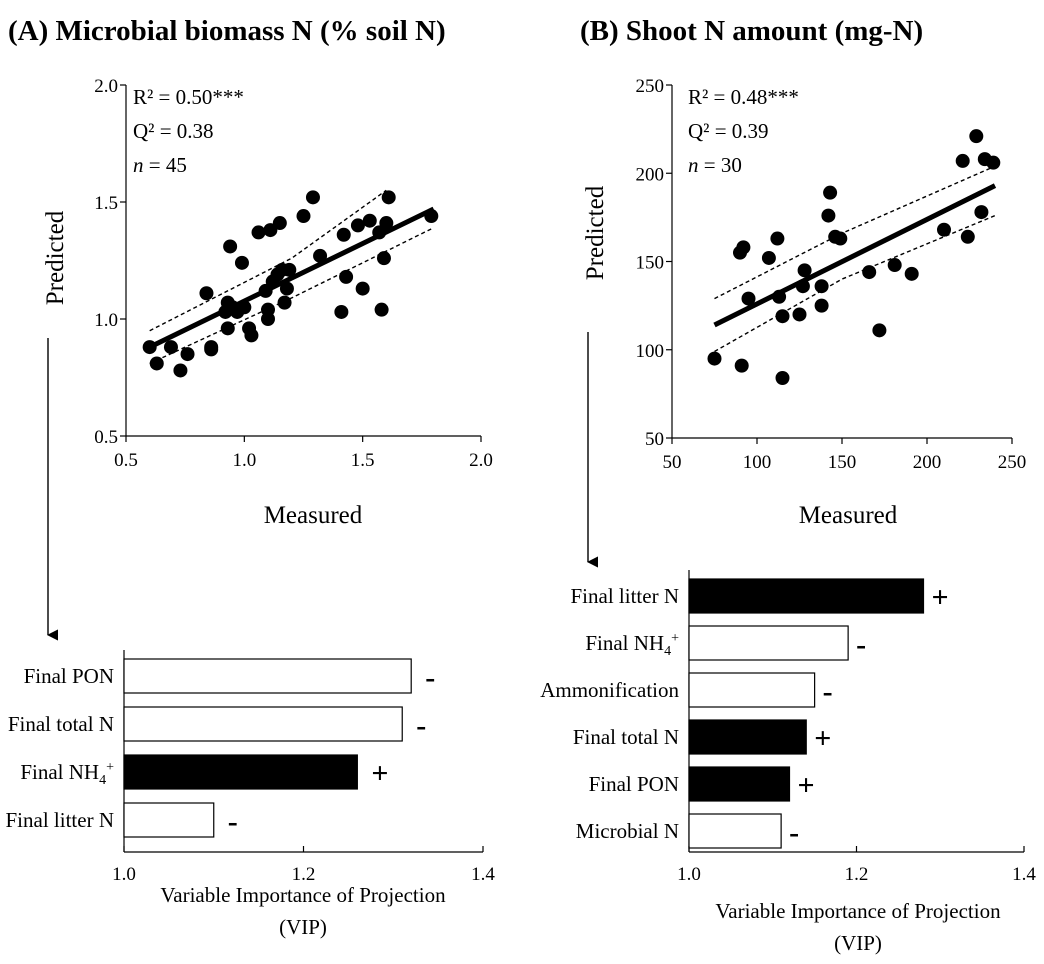 The height and width of the screenshot is (964, 1044). Describe the element at coordinates (106, 203) in the screenshot. I see `y-tick-label: 1.5` at that location.